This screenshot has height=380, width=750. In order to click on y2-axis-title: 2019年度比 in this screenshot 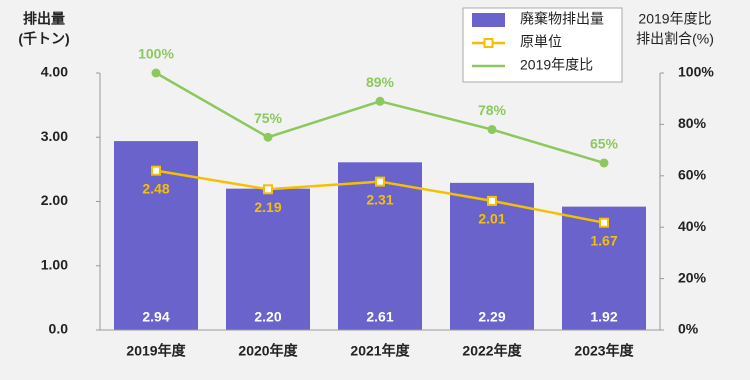, I will do `click(674, 19)`.